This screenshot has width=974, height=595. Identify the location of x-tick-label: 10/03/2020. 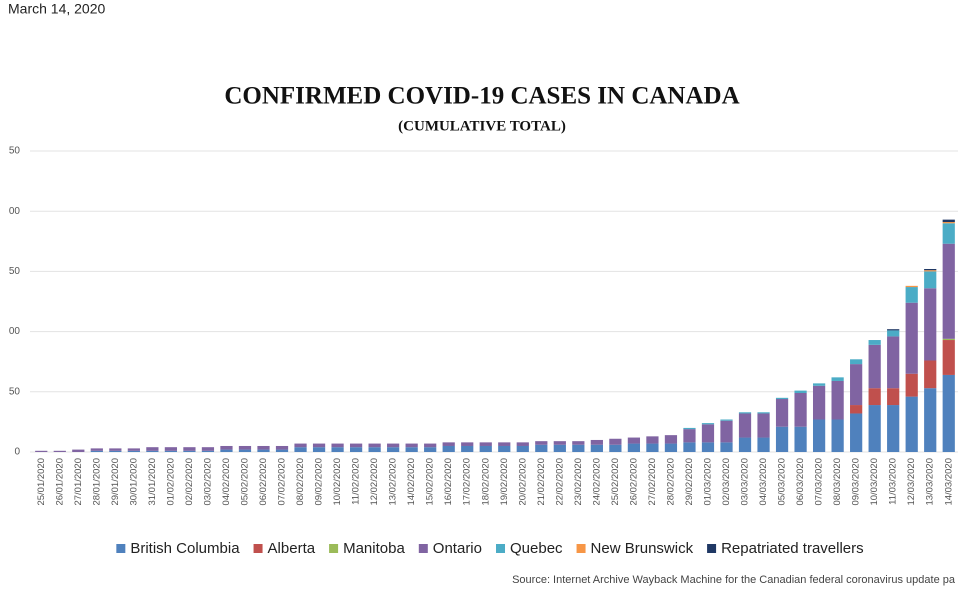
(874, 482).